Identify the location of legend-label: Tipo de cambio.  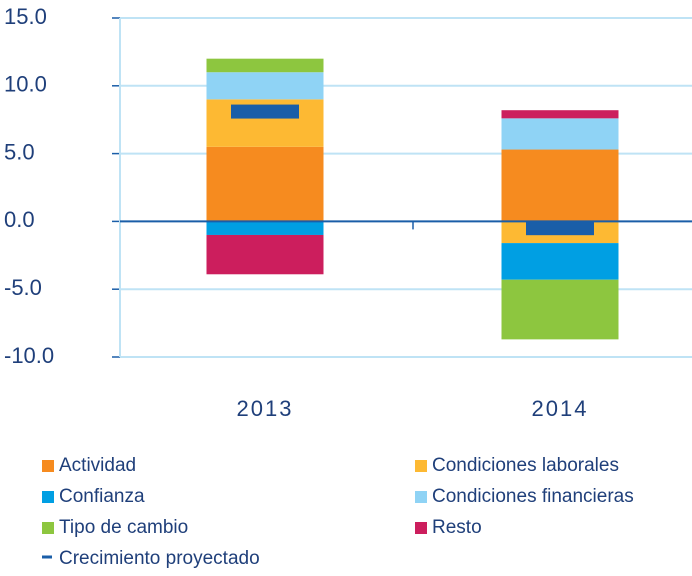
(123, 527).